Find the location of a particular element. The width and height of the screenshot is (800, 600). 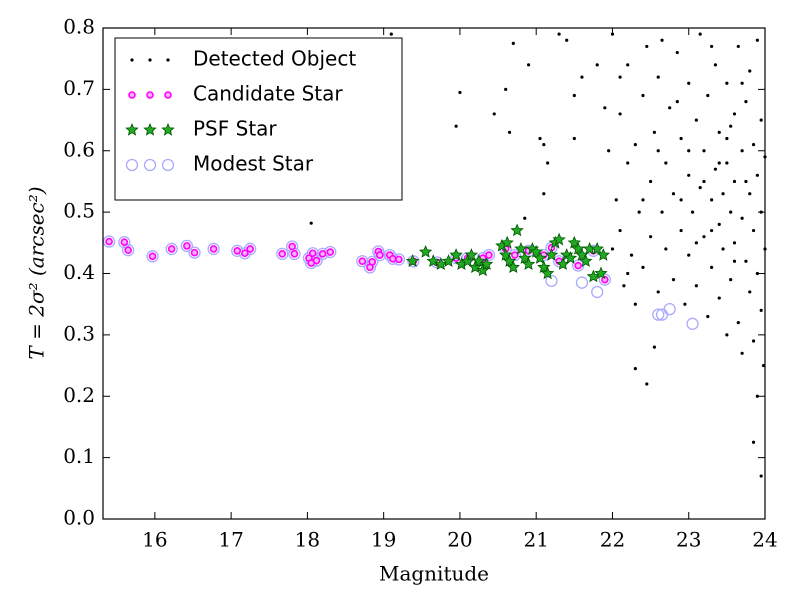

x-axis-label: Magnitude is located at coordinates (434, 574).